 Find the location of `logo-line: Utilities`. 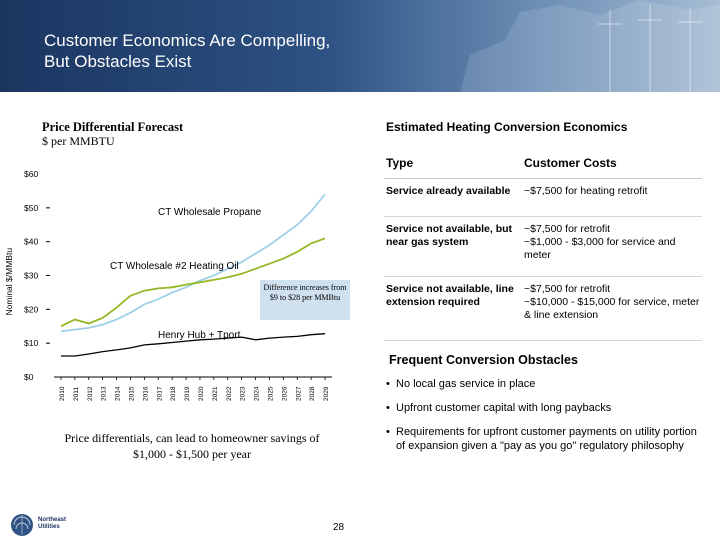

logo-line: Utilities is located at coordinates (49, 527).